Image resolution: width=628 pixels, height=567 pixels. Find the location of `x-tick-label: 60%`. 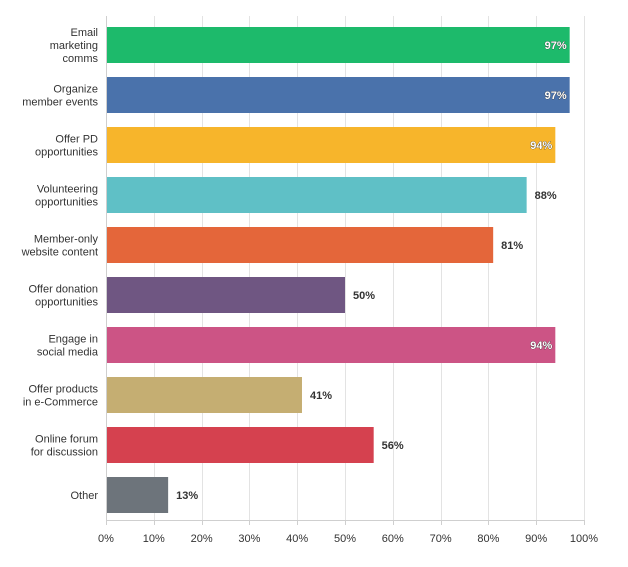

x-tick-label: 60% is located at coordinates (393, 539).